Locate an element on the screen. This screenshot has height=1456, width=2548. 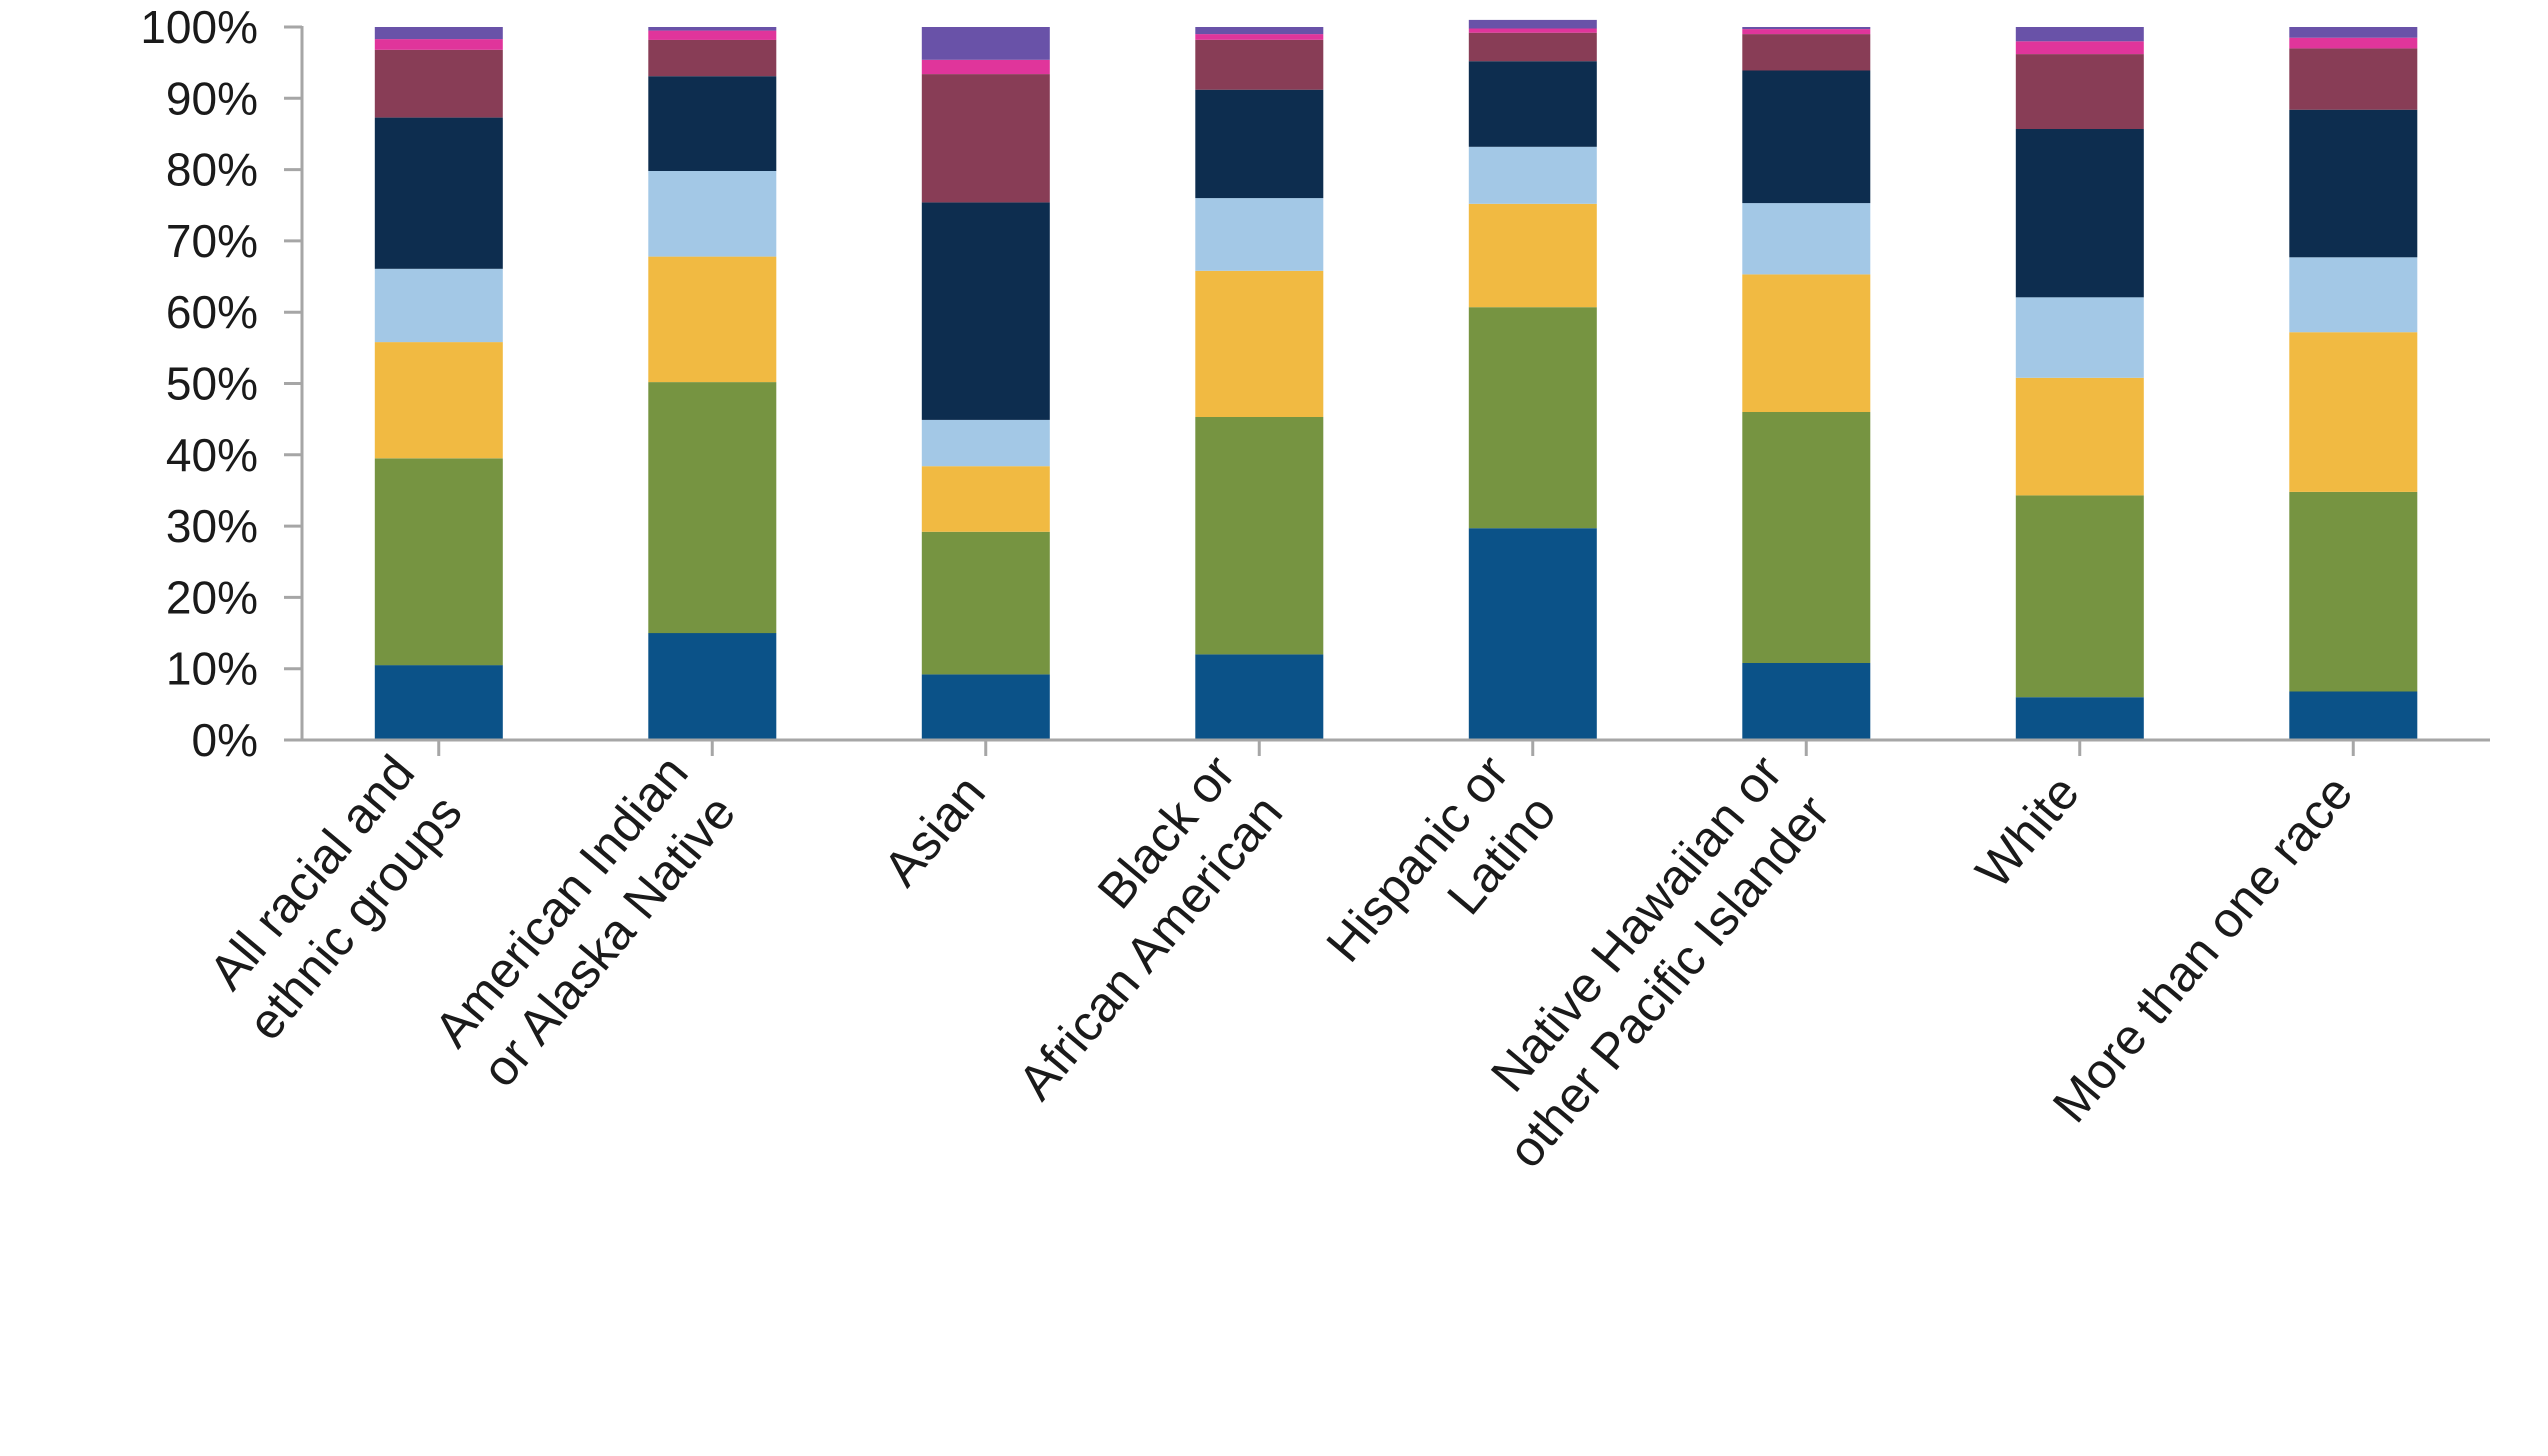
bar-segment-cat4-series1 is located at coordinates (1259, 697).